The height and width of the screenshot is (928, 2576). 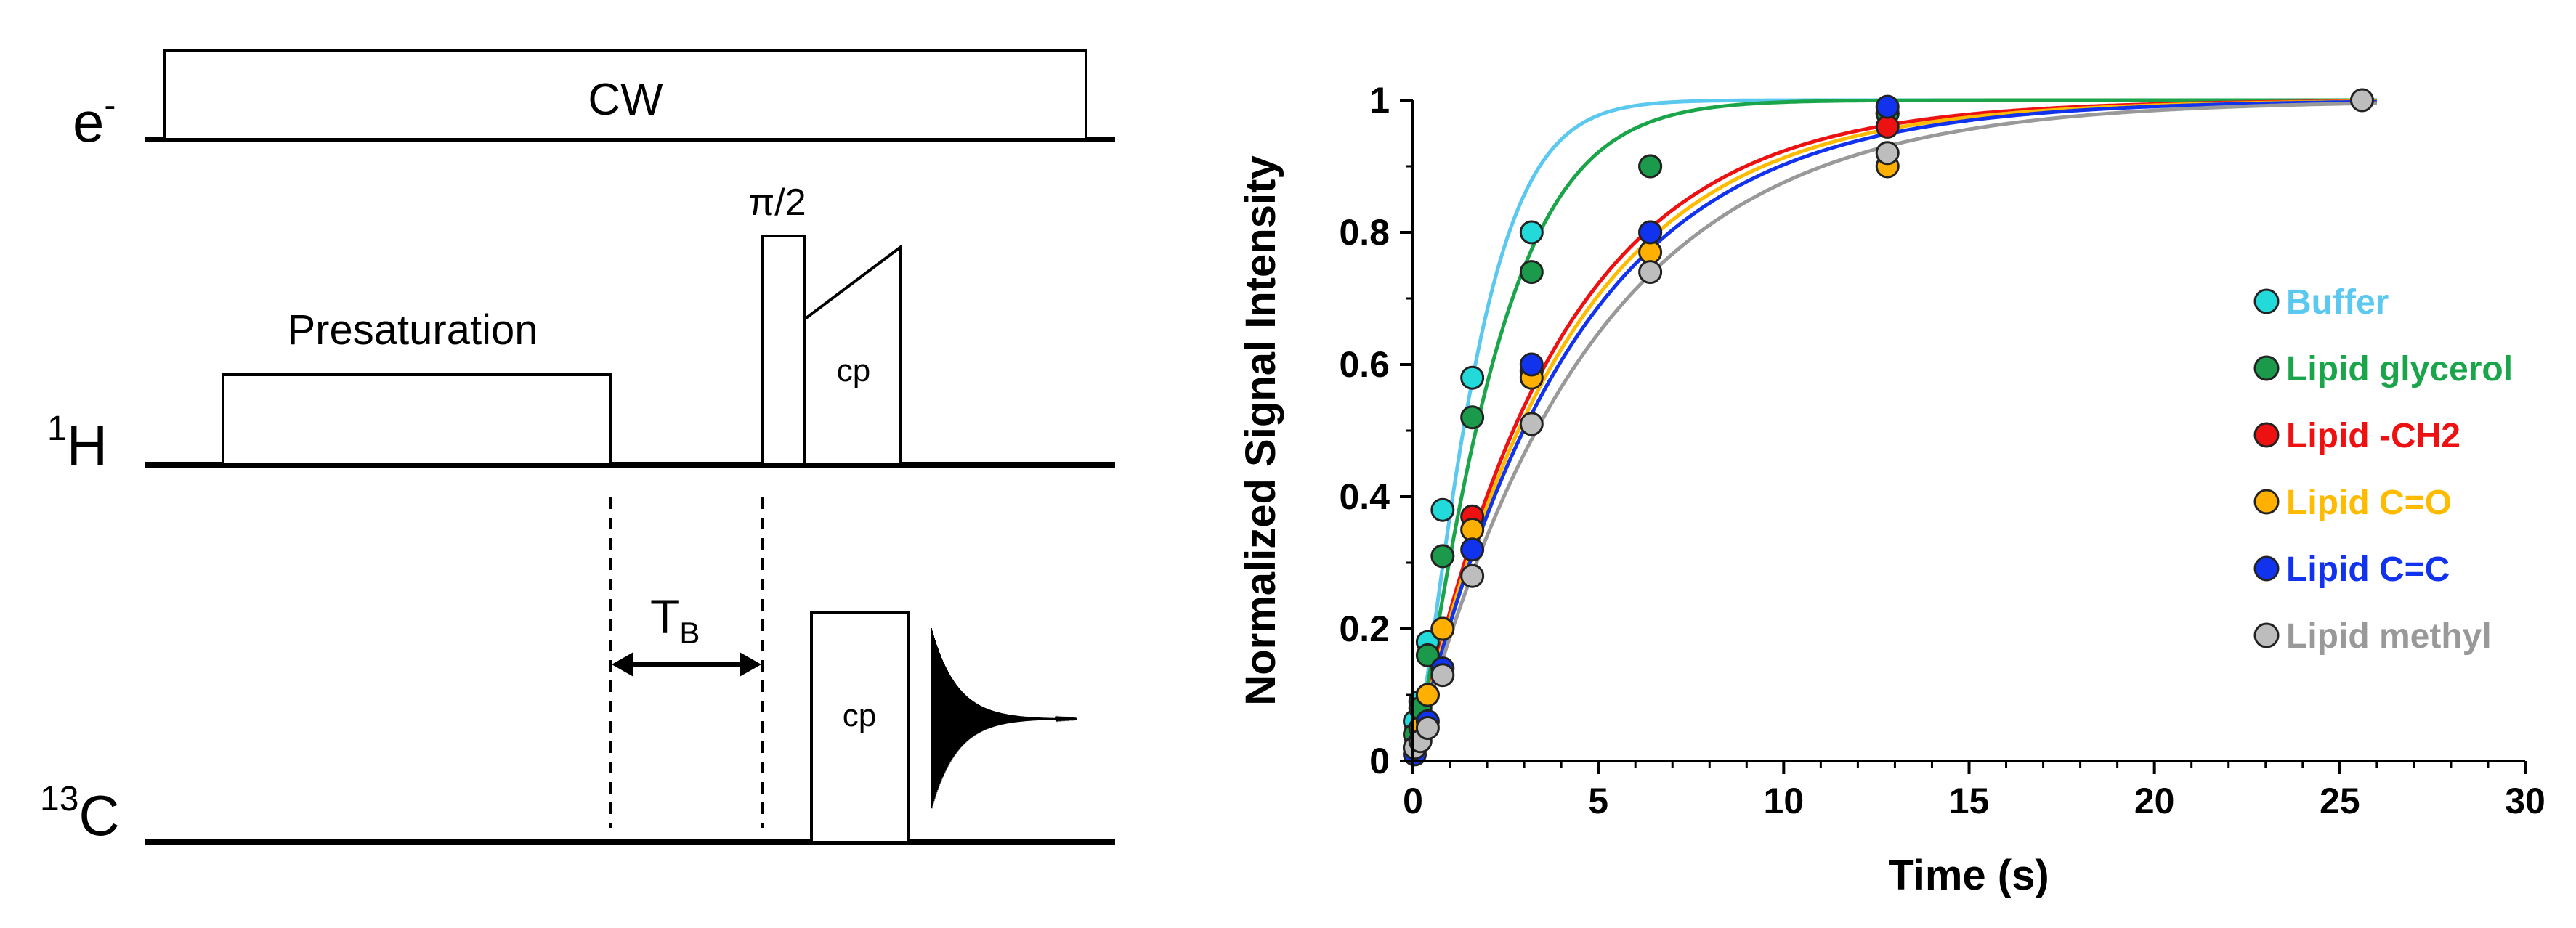 What do you see at coordinates (2337, 303) in the screenshot?
I see `legend-label: Buffer` at bounding box center [2337, 303].